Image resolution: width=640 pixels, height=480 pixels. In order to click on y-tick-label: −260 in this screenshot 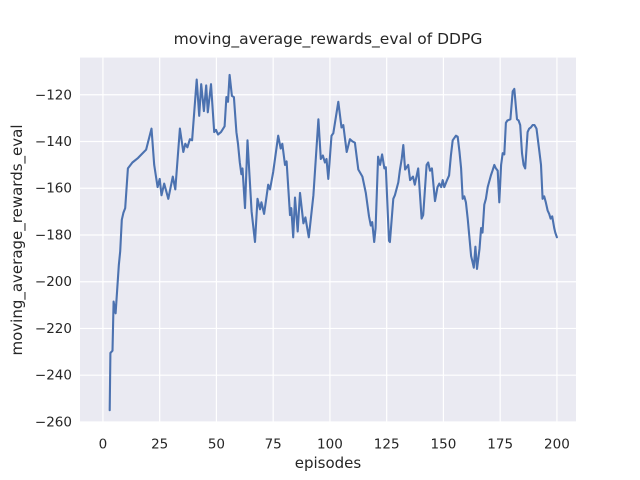, I will do `click(53, 422)`.